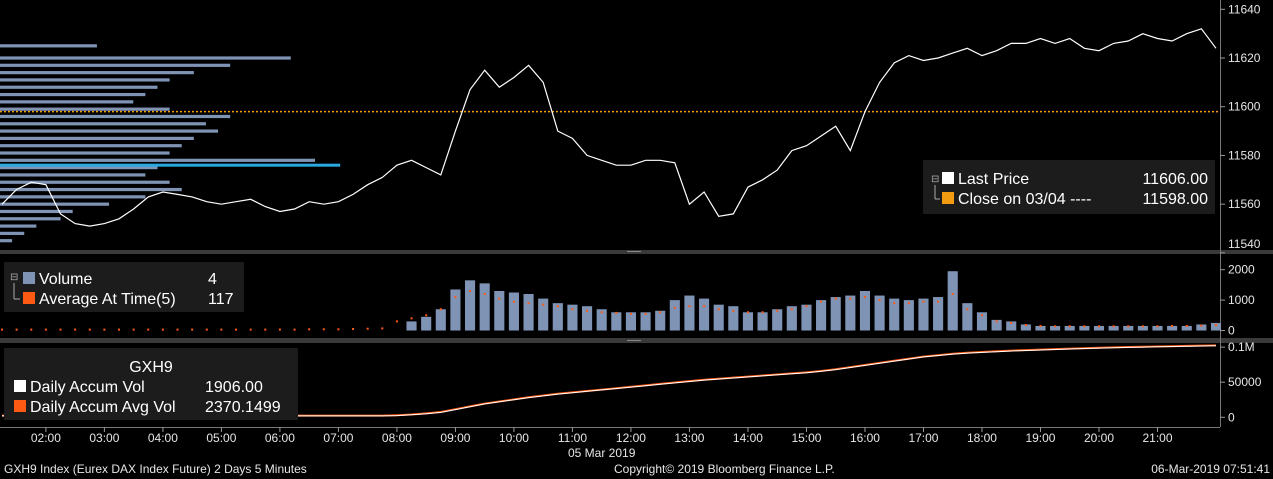 Image resolution: width=1273 pixels, height=479 pixels. Describe the element at coordinates (631, 438) in the screenshot. I see `time-tick-label: 12:00` at that location.